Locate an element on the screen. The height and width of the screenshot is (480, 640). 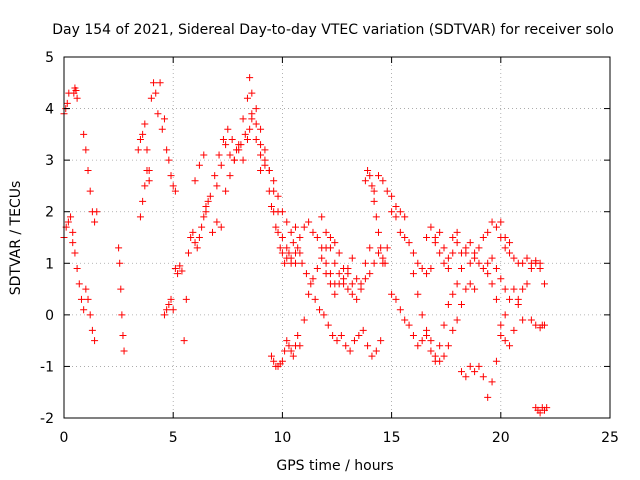
series-seg23 is located at coordinates (451, 243).